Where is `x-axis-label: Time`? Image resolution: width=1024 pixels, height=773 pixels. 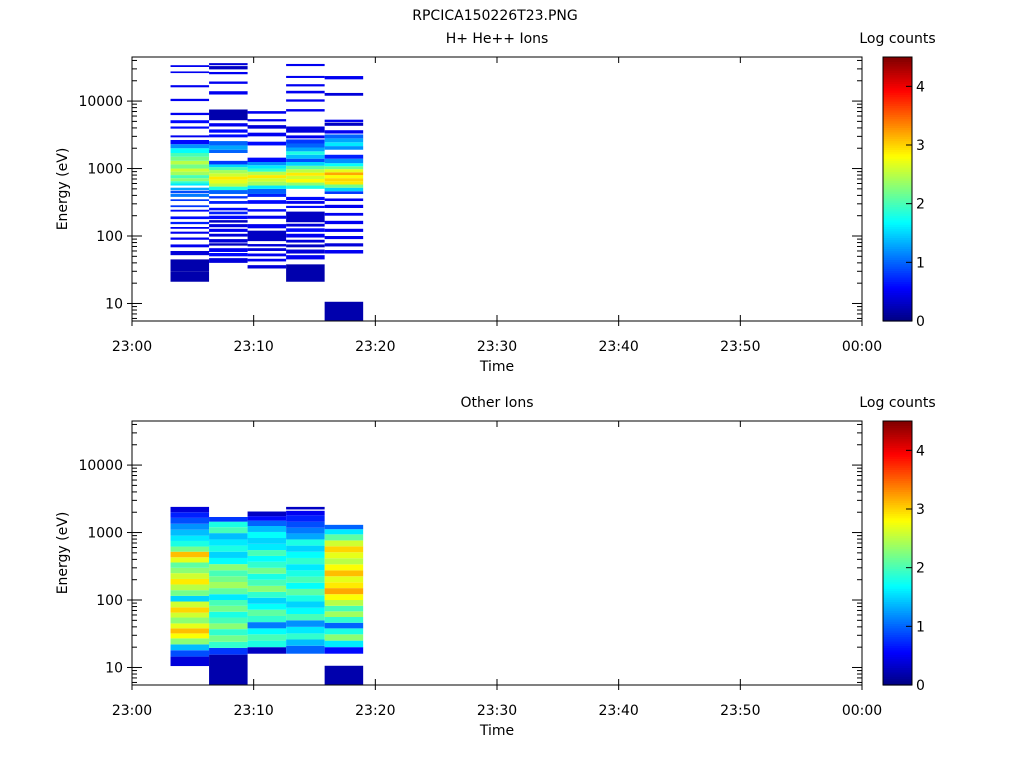 x-axis-label: Time is located at coordinates (496, 367).